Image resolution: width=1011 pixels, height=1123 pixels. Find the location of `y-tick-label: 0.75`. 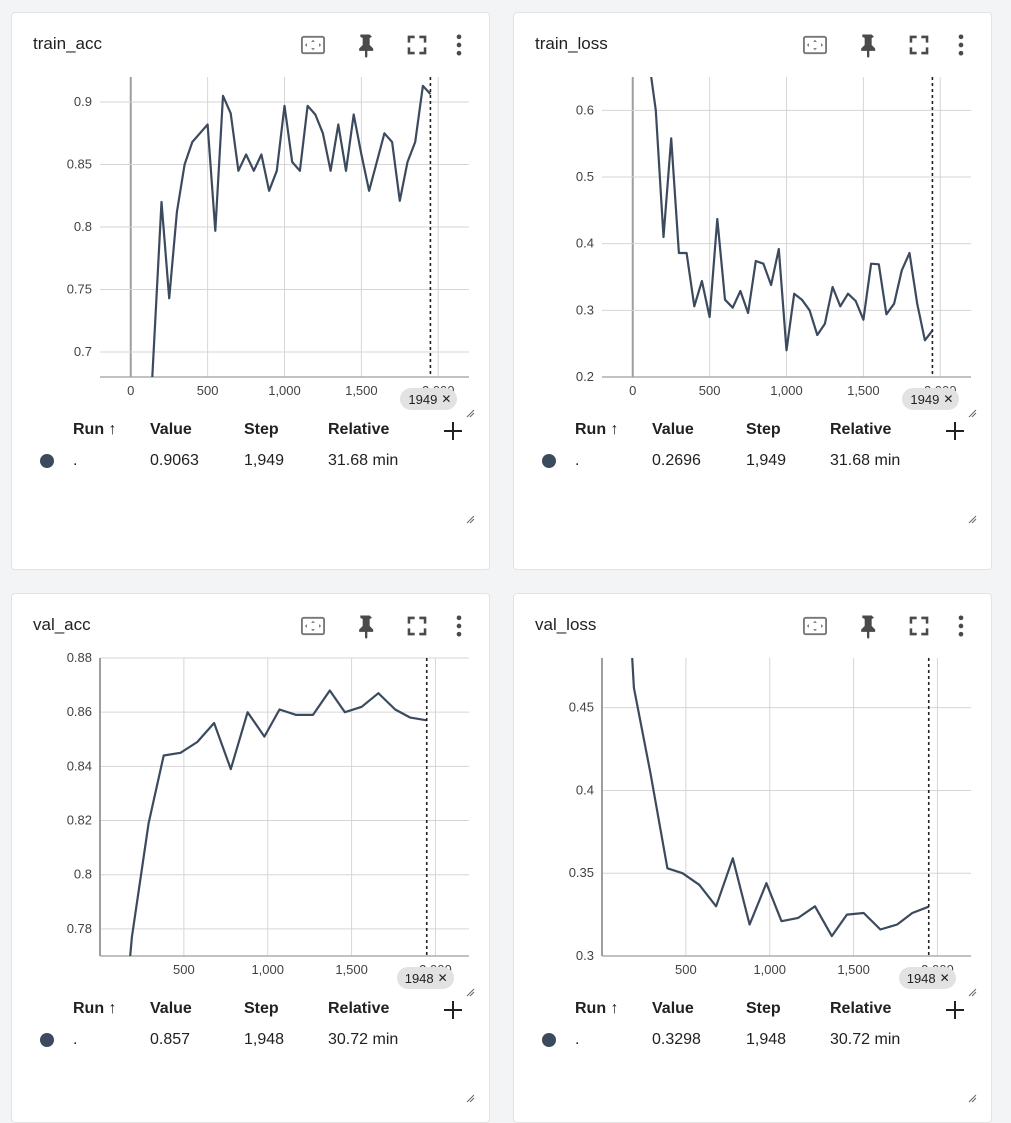

y-tick-label: 0.75 is located at coordinates (79, 289).